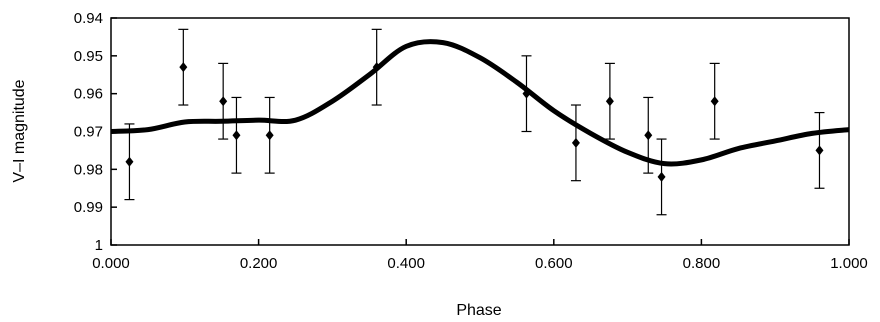 The height and width of the screenshot is (322, 880). I want to click on x-tick-label: 1.000, so click(849, 263).